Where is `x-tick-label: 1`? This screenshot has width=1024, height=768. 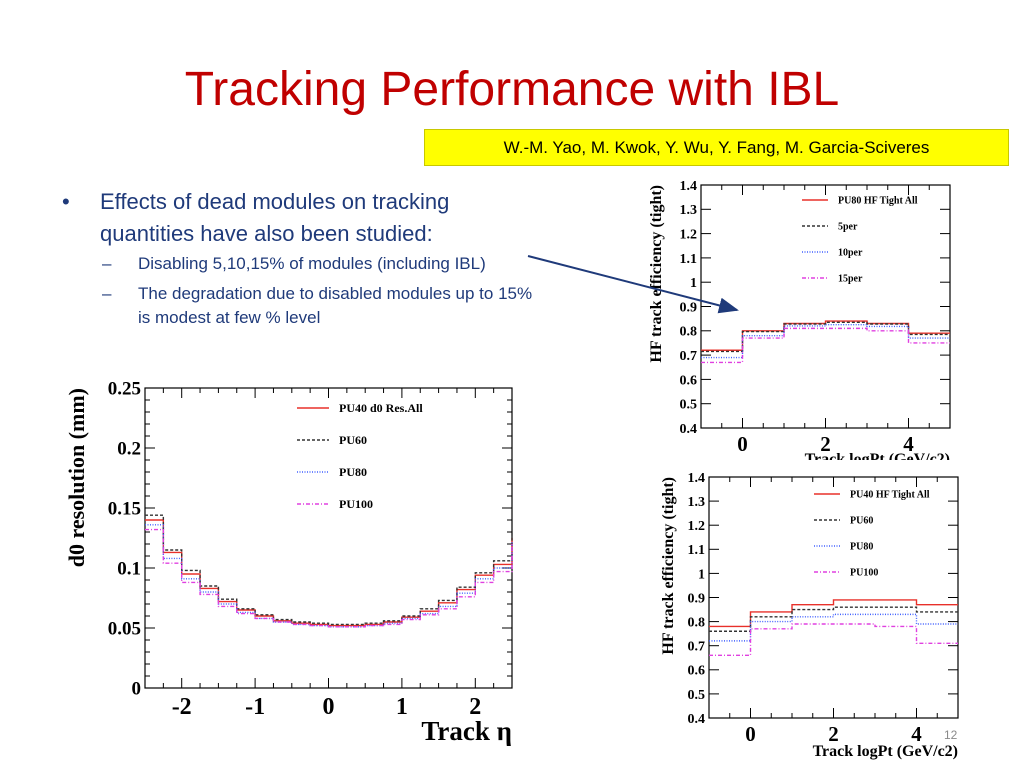
x-tick-label: 1 is located at coordinates (402, 707).